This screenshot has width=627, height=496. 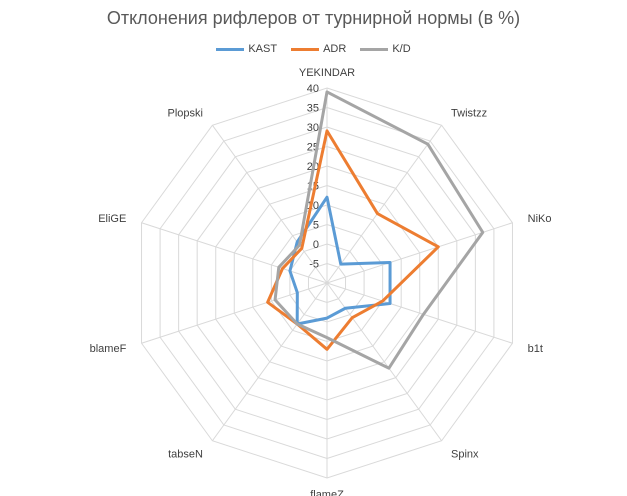 I want to click on legend-label-kd: K/D, so click(x=401, y=49).